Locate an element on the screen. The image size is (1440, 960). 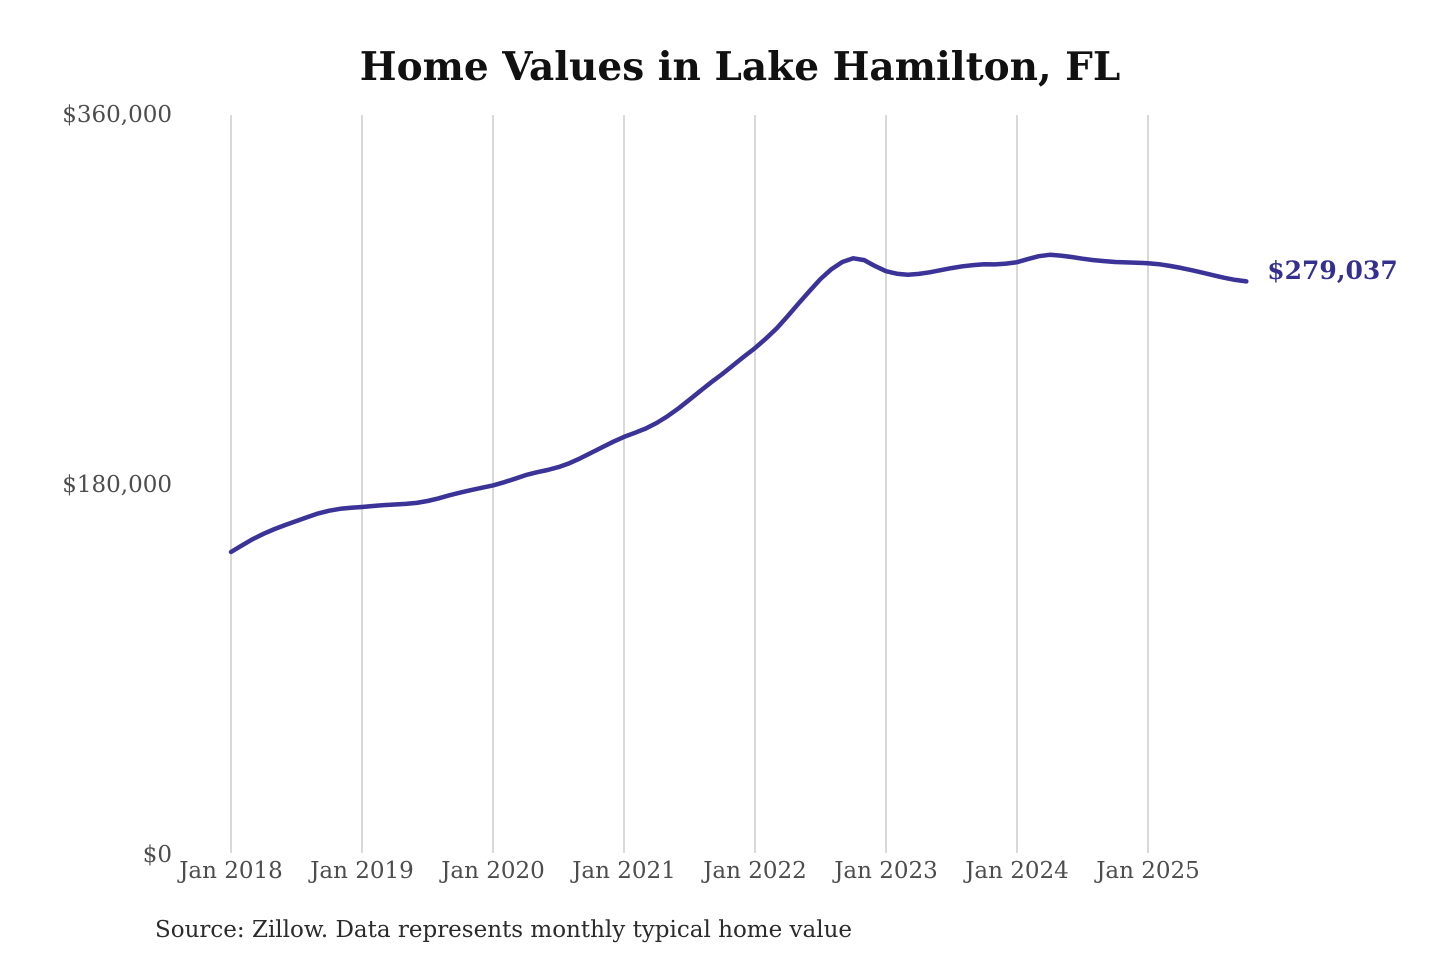
current-value-label: $279,037 is located at coordinates (1332, 271).